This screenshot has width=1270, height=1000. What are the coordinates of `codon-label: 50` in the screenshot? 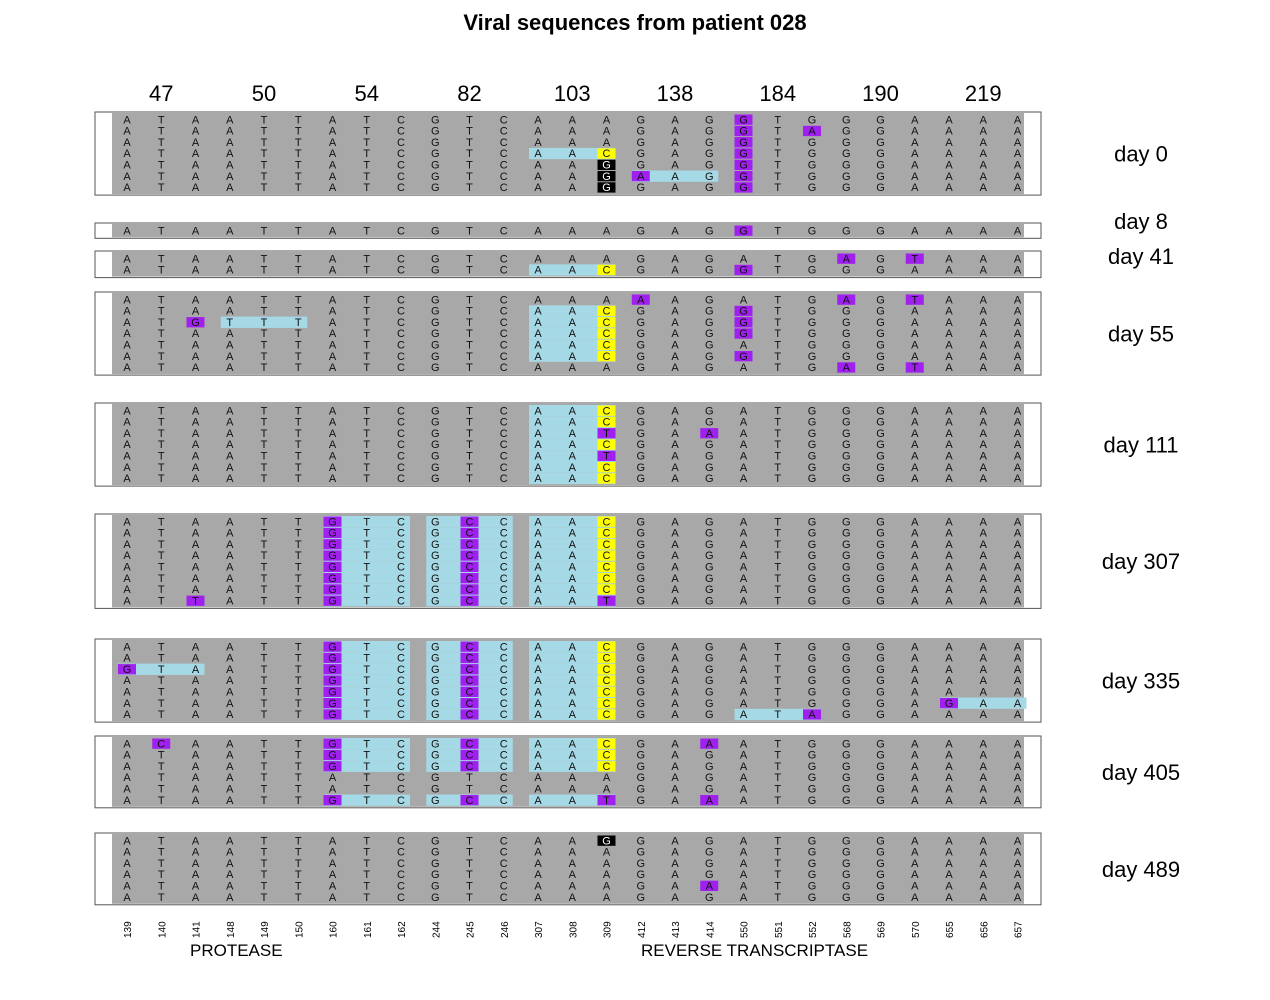 It's located at (264, 93).